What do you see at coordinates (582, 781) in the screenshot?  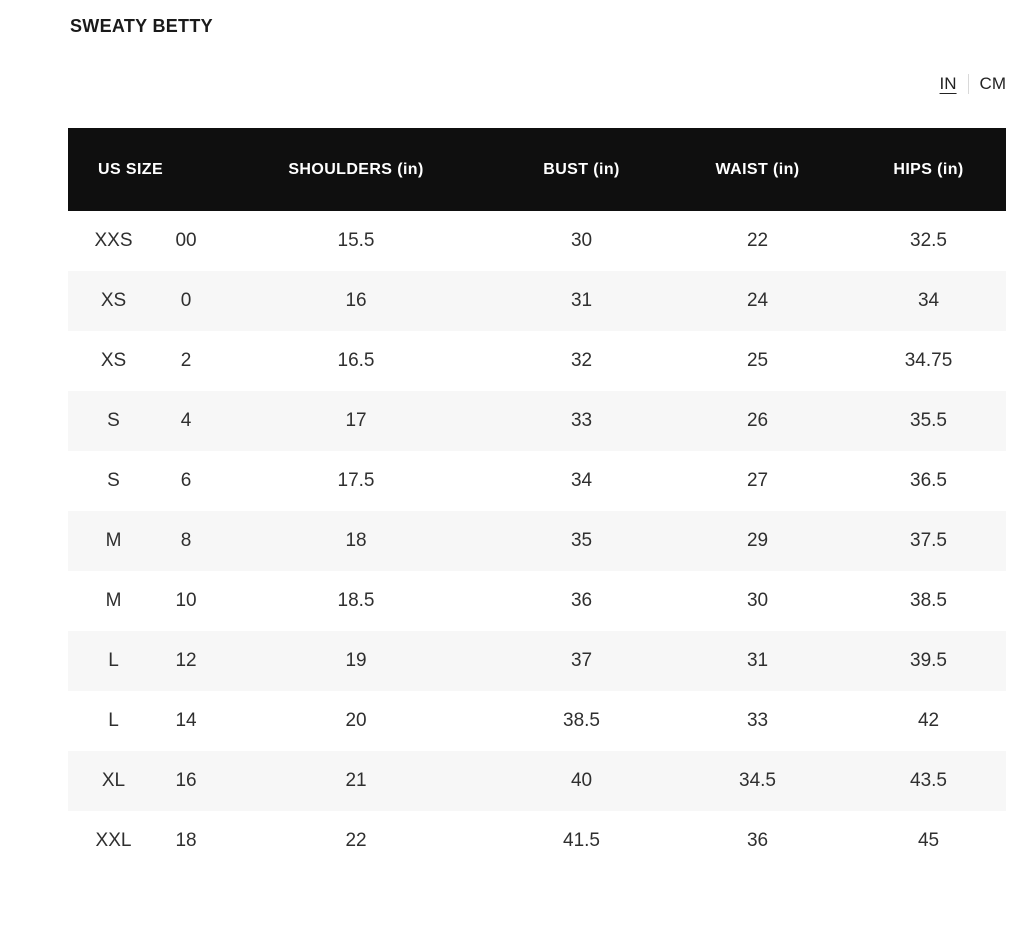 I see `cell-bust: 40` at bounding box center [582, 781].